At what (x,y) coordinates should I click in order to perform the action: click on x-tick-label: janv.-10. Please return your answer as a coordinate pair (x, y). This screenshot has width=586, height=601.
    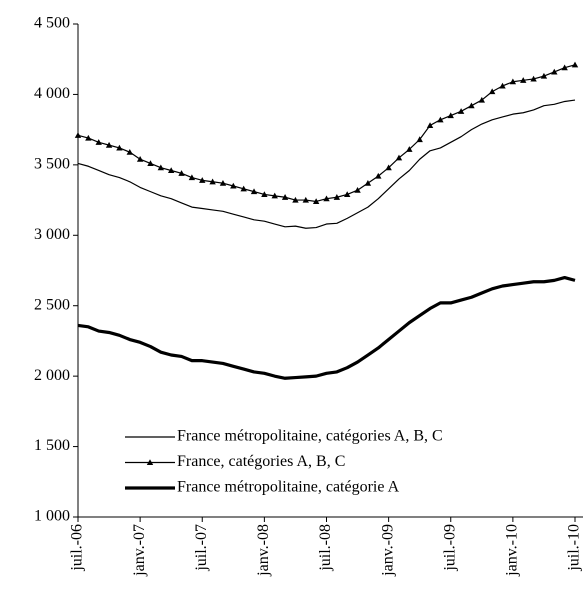
    Looking at the image, I should click on (512, 550).